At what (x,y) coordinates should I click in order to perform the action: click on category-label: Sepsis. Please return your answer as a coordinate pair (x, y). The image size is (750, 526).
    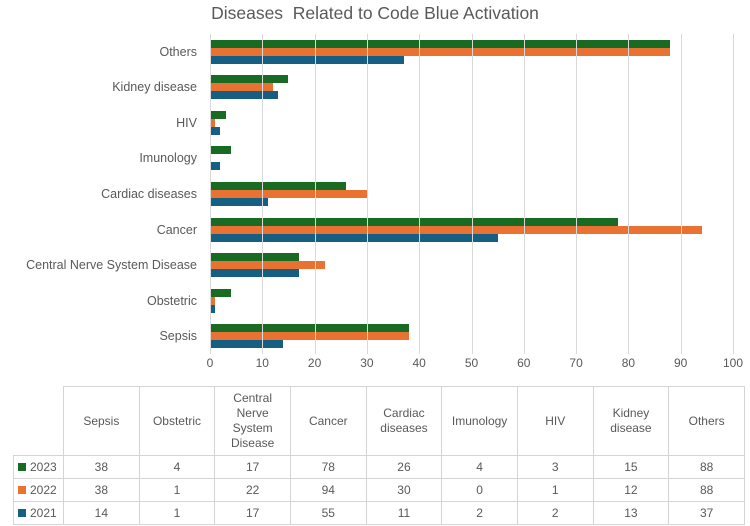
    Looking at the image, I should click on (178, 336).